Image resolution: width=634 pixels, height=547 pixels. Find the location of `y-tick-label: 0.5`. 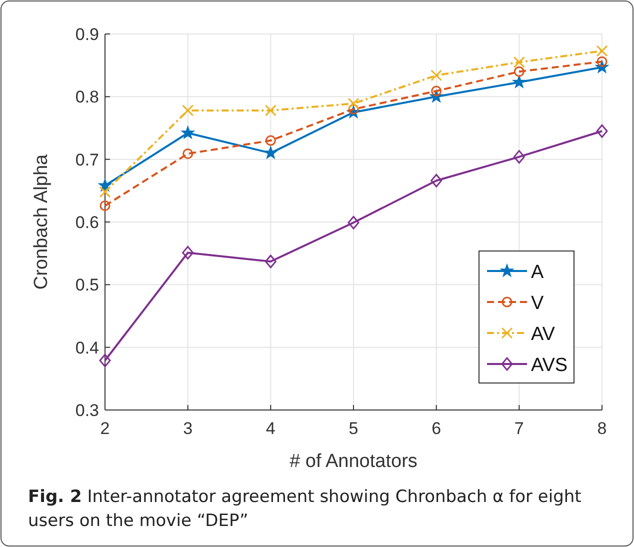

y-tick-label: 0.5 is located at coordinates (87, 285).